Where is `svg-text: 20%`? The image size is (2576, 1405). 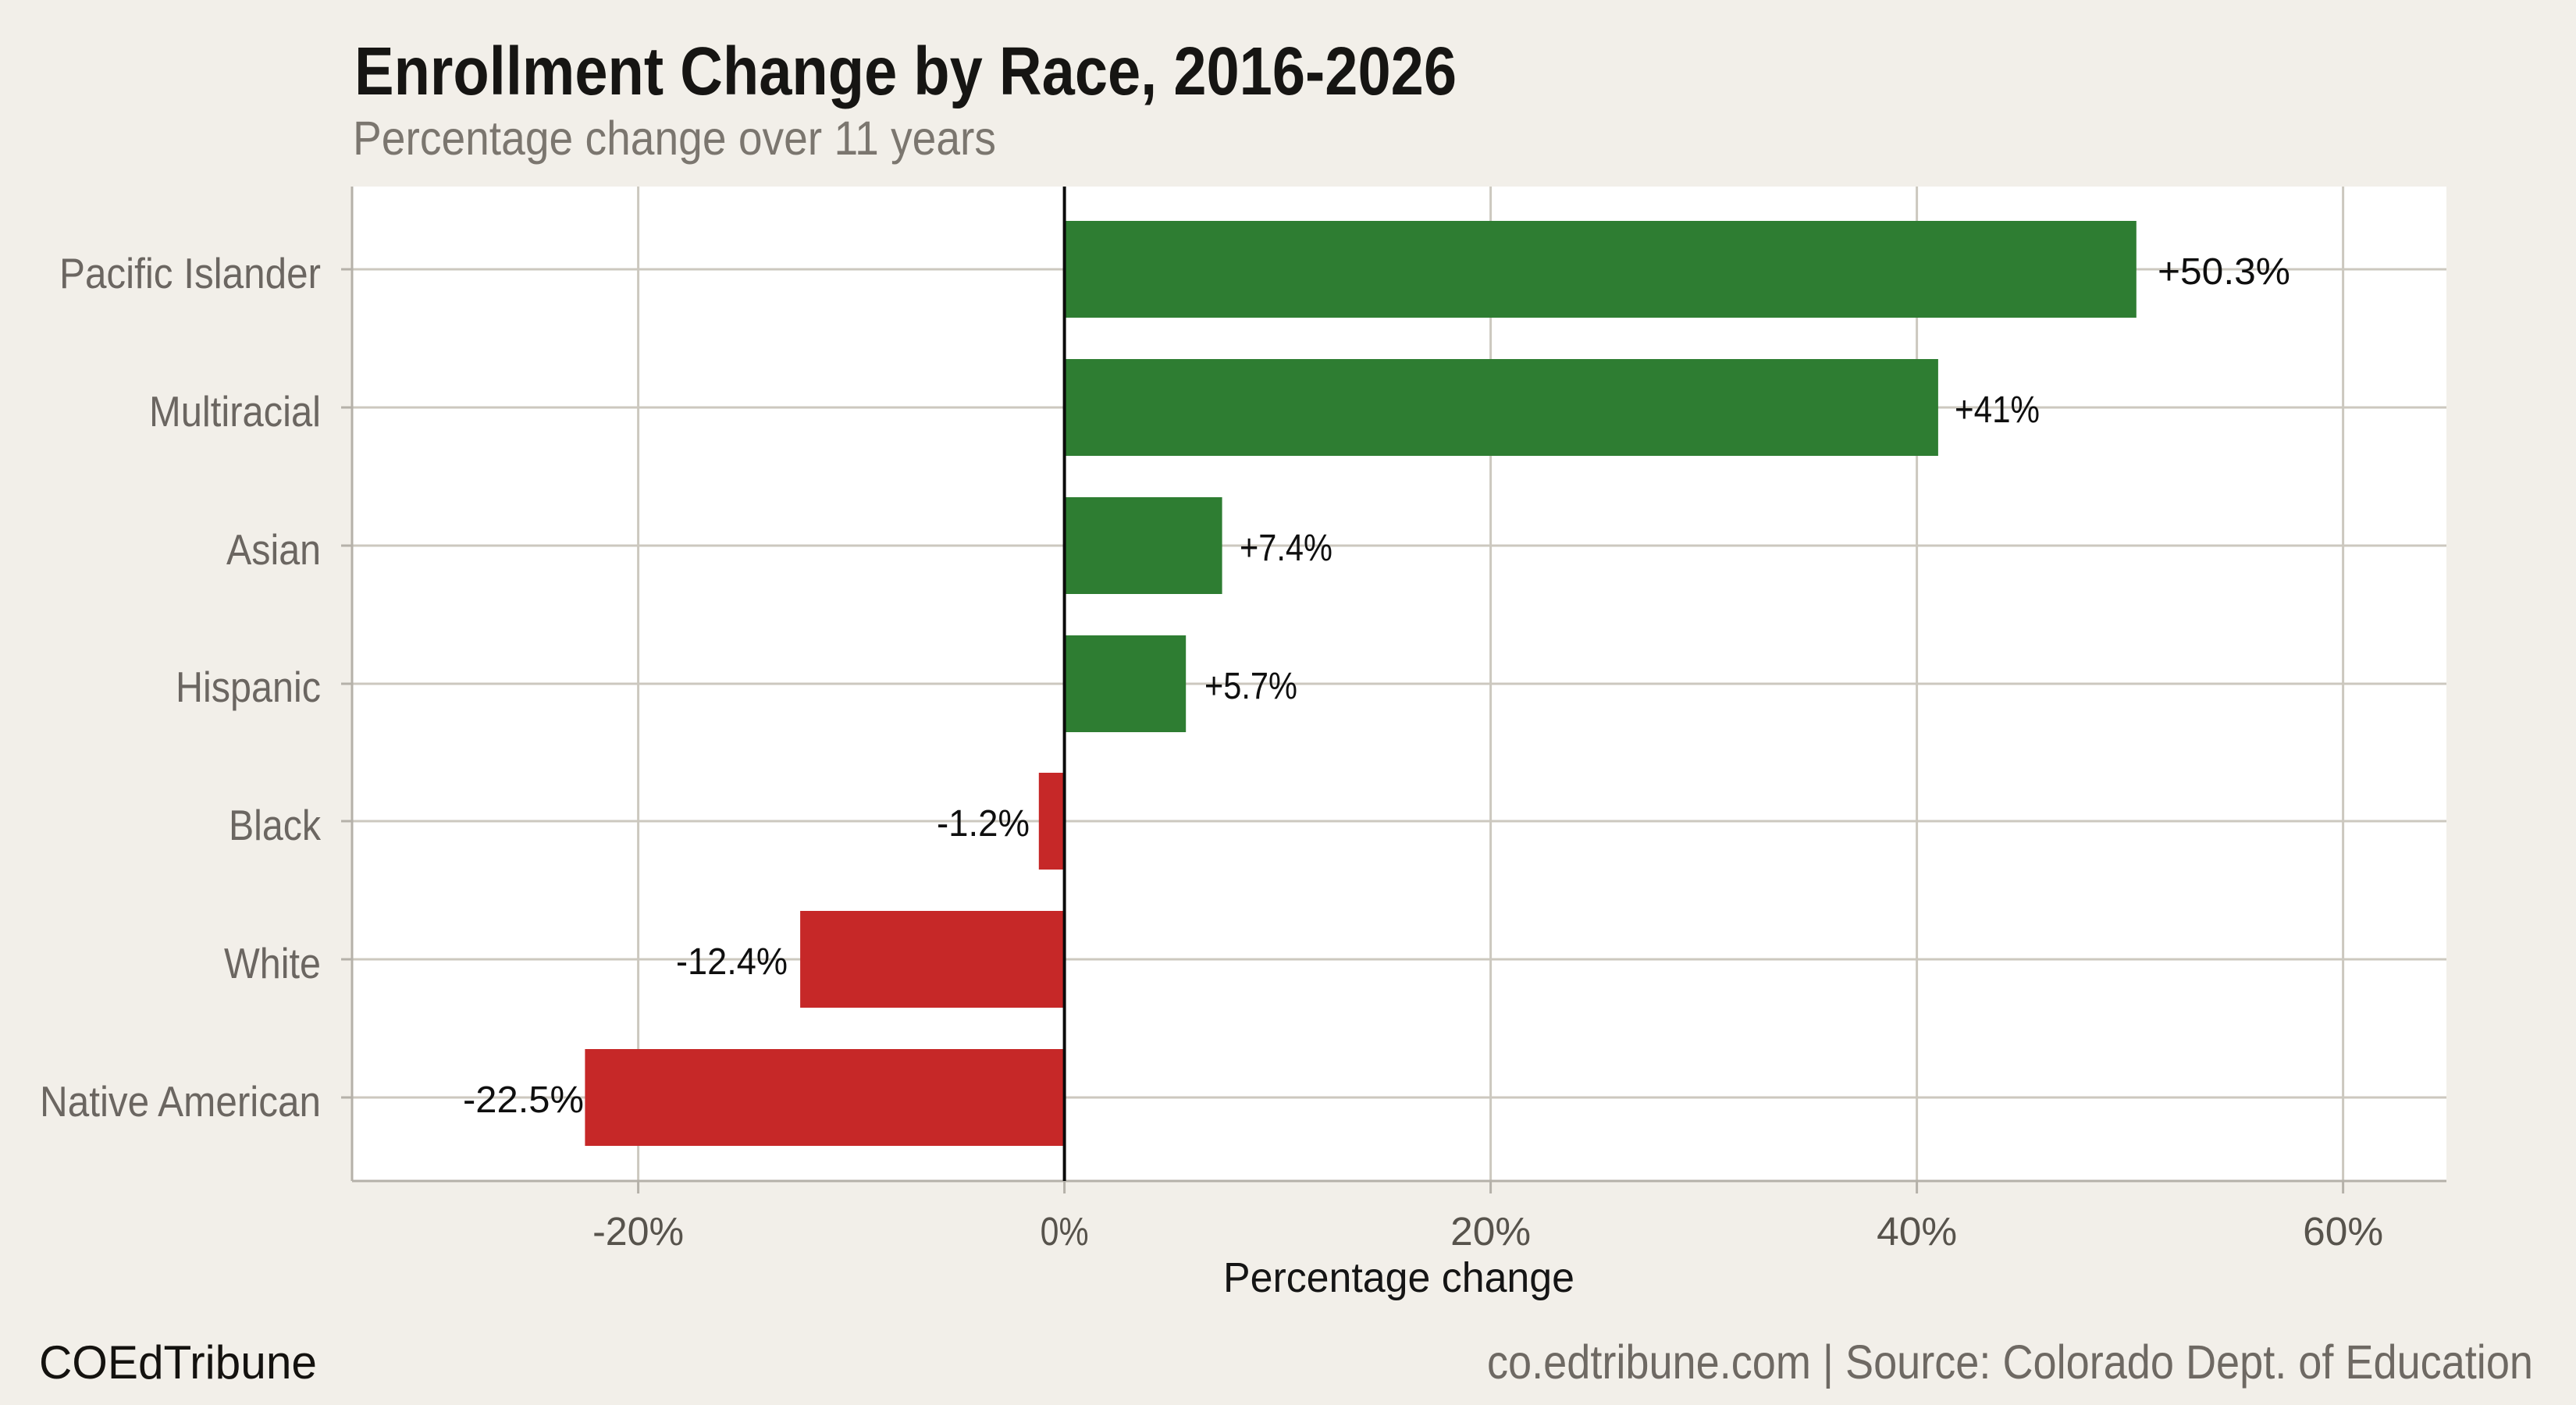
svg-text: 20% is located at coordinates (1490, 1231).